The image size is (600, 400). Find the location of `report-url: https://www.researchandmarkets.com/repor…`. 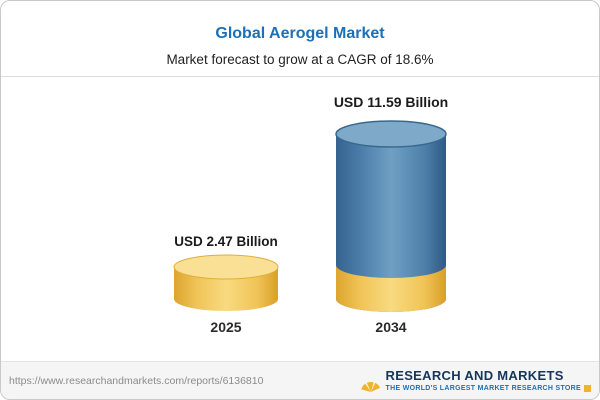

report-url: https://www.researchandmarkets.com/repor… is located at coordinates (136, 380).